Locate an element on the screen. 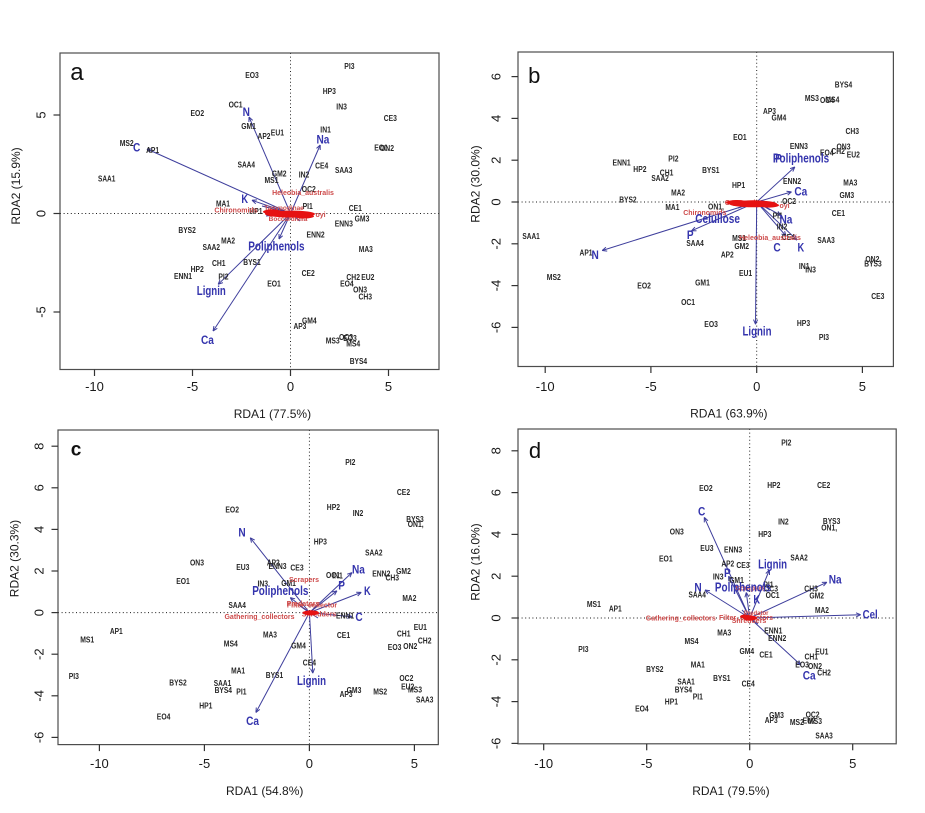 This screenshot has width=925, height=813. svg-text: MA3 is located at coordinates (850, 182).